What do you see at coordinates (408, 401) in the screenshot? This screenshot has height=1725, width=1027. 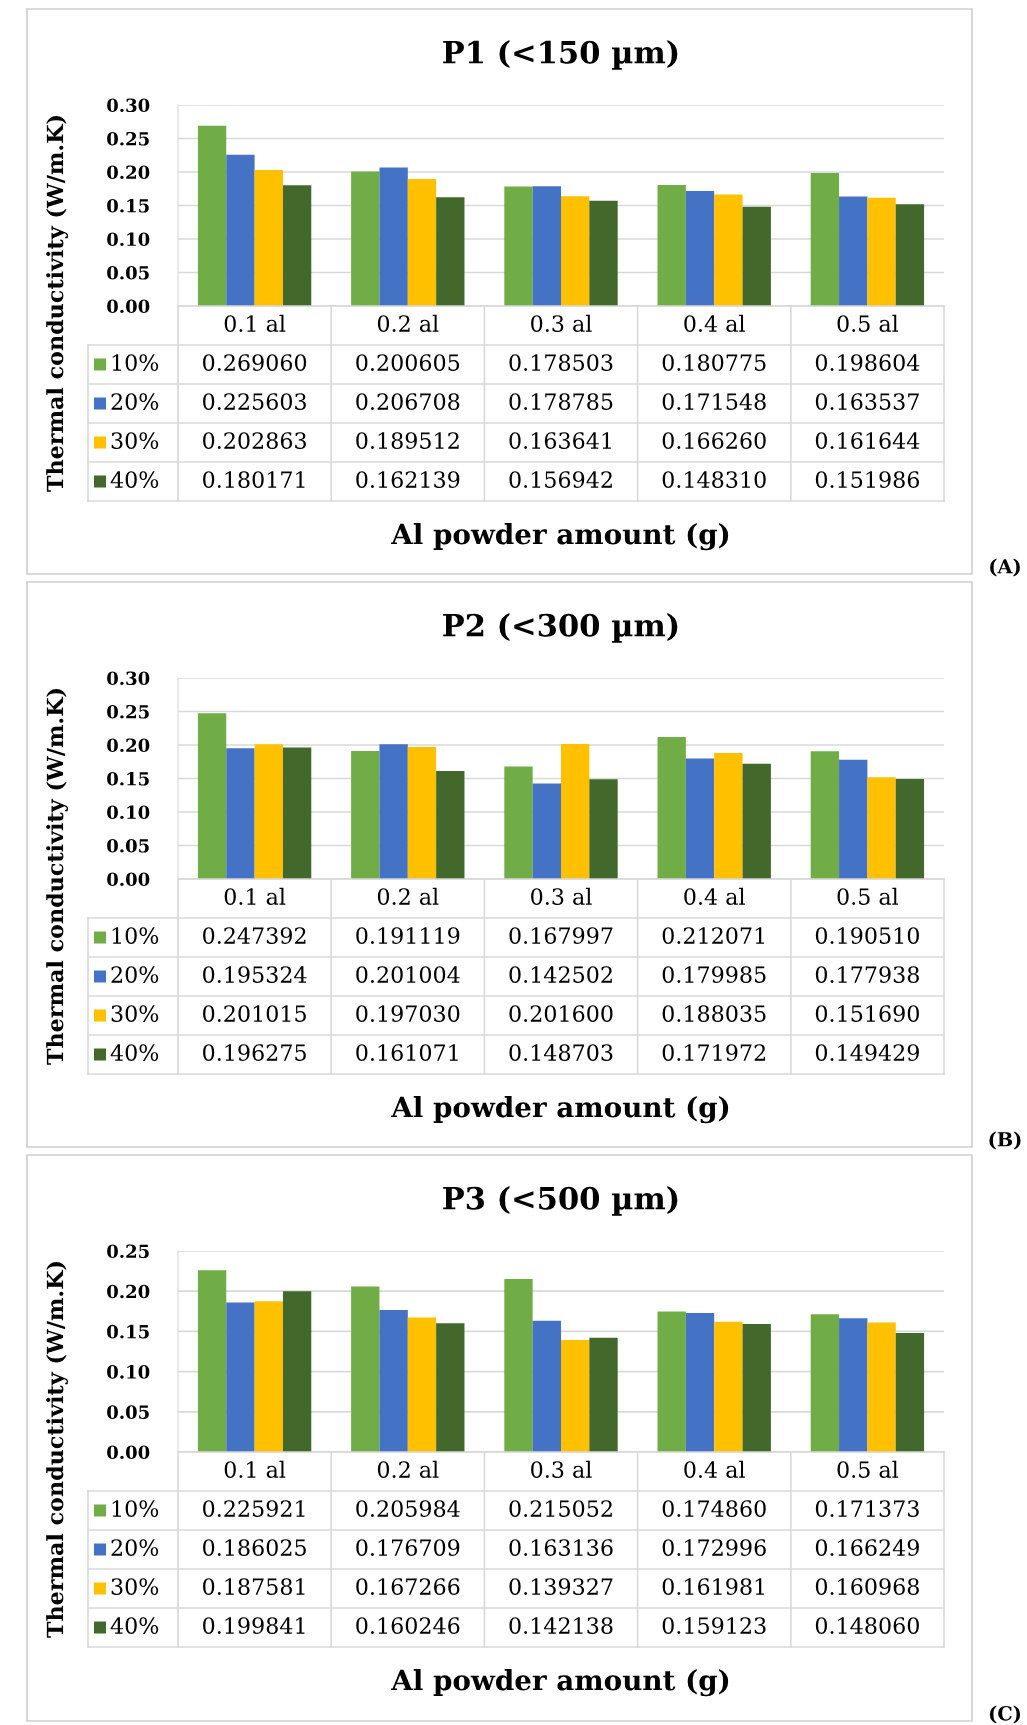 I see `data-label: 0.206708` at bounding box center [408, 401].